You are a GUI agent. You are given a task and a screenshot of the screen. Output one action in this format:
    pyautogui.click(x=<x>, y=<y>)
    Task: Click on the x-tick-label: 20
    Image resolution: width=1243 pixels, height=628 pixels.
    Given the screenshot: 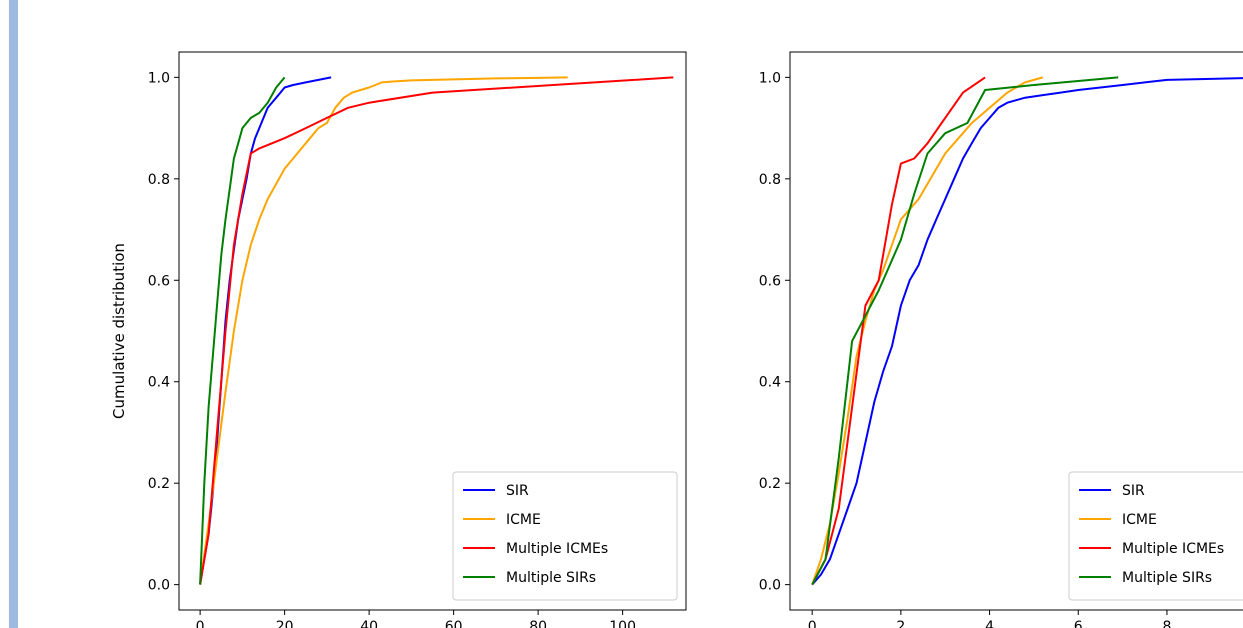 What is the action you would take?
    pyautogui.click(x=285, y=623)
    